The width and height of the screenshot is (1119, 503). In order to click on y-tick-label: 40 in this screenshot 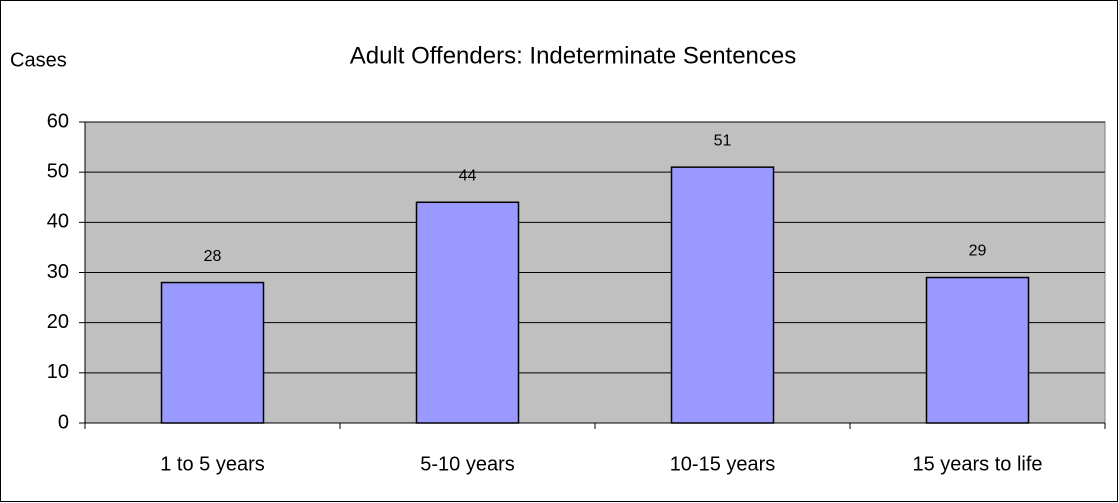, I will do `click(58, 222)`.